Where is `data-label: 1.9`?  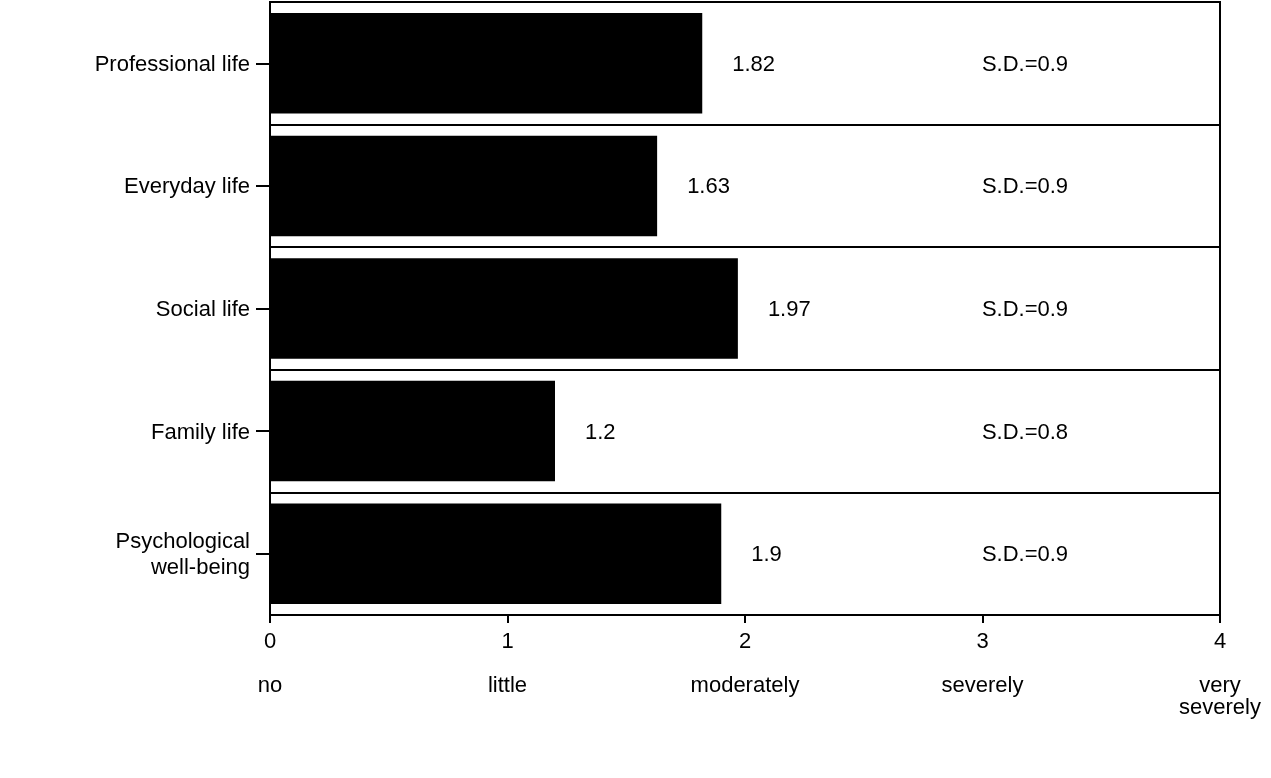
data-label: 1.9 is located at coordinates (766, 554).